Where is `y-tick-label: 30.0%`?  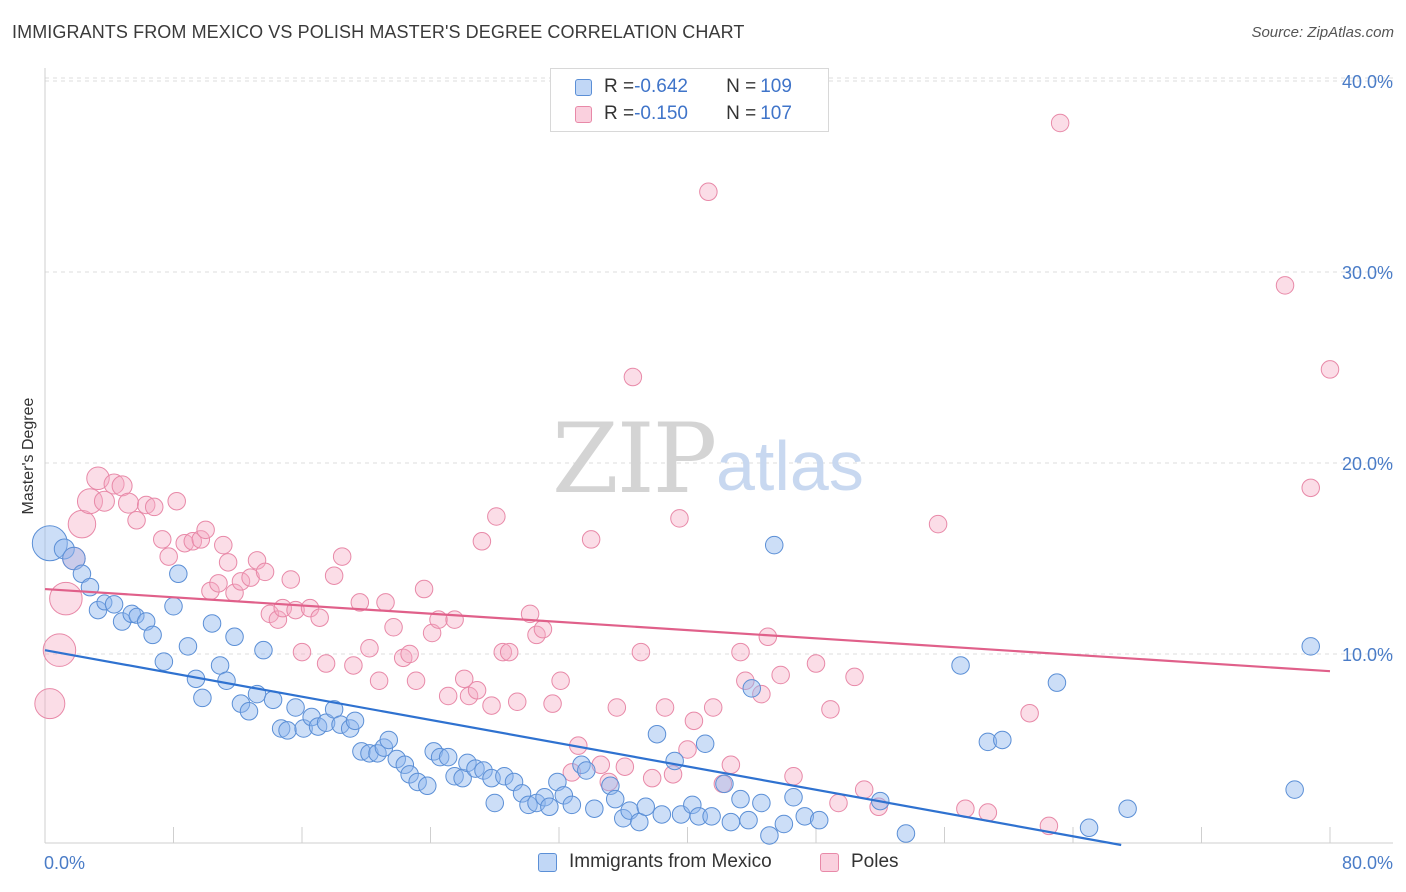 y-tick-label: 30.0% is located at coordinates (1367, 273).